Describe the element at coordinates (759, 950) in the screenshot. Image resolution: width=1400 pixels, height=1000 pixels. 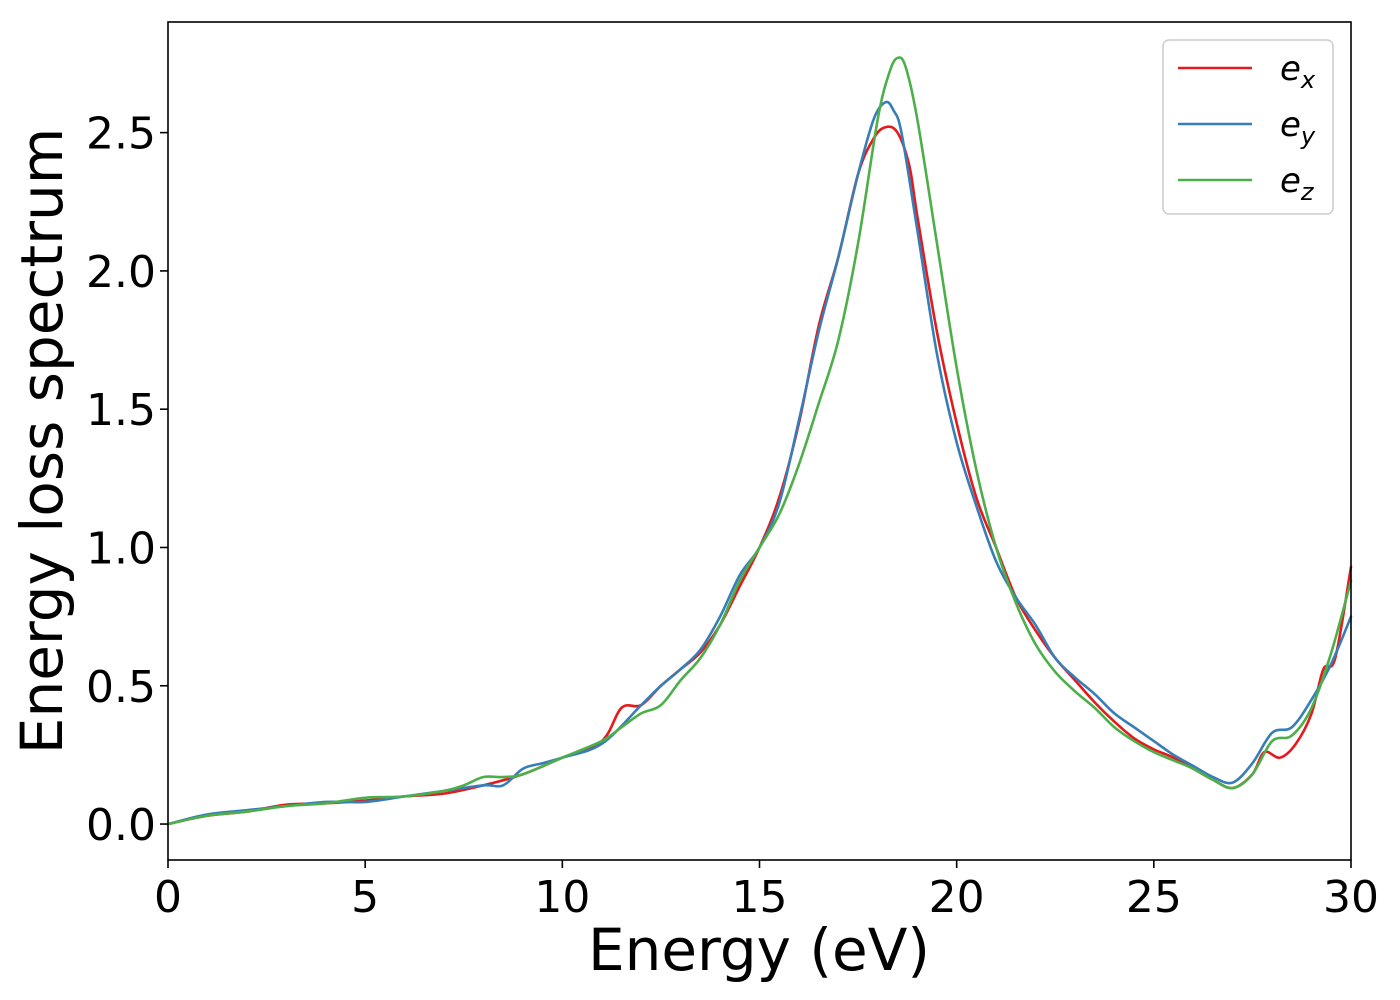
I see `x-axis-title: Energy (eV)` at that location.